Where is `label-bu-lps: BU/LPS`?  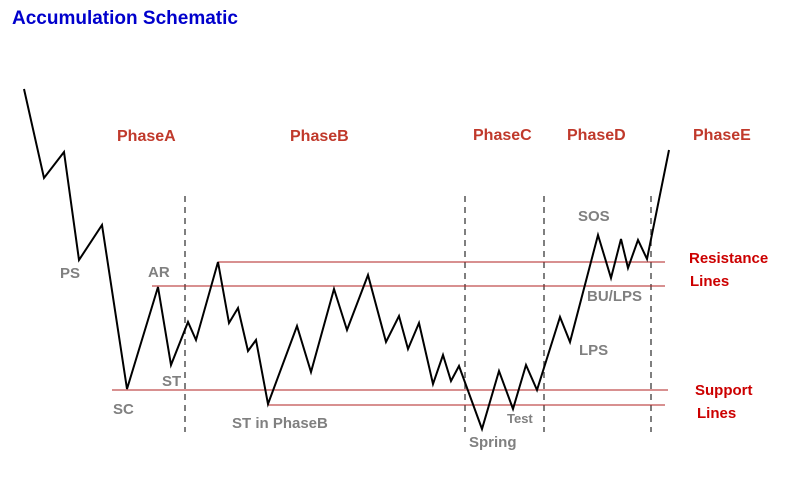 label-bu-lps: BU/LPS is located at coordinates (614, 296).